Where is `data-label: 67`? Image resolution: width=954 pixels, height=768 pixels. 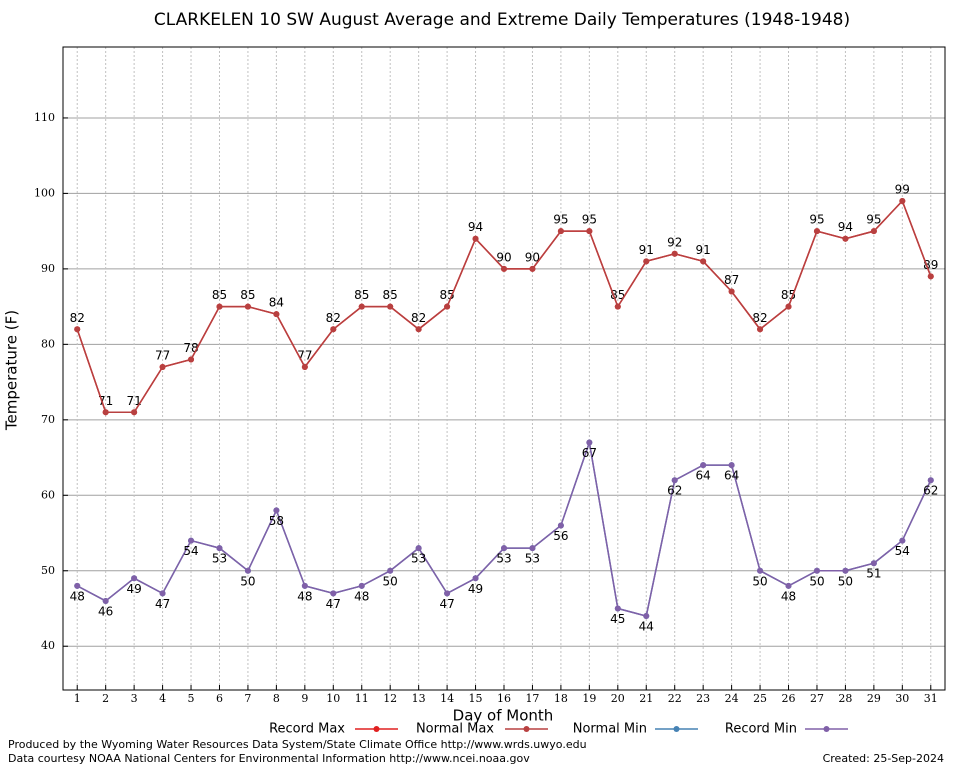
data-label: 67 is located at coordinates (589, 453).